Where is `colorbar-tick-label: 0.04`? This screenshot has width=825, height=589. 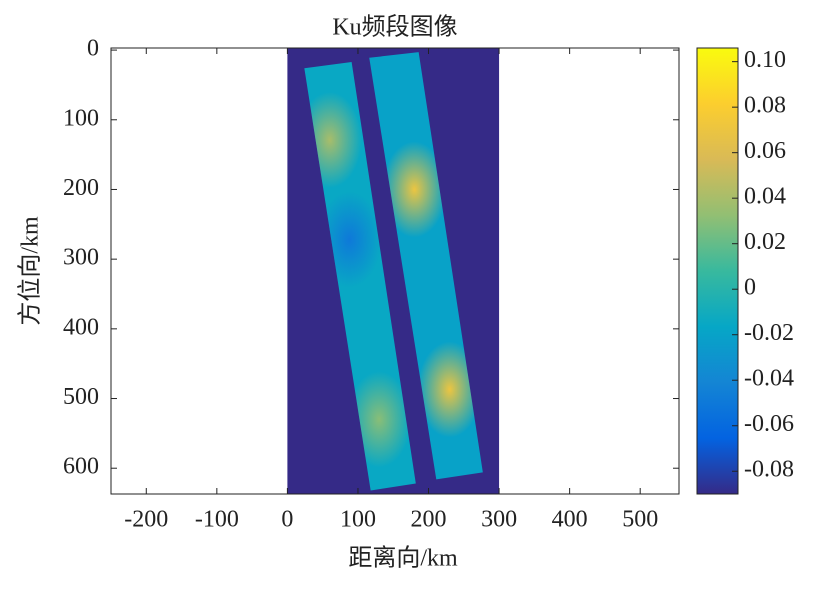 colorbar-tick-label: 0.04 is located at coordinates (765, 197).